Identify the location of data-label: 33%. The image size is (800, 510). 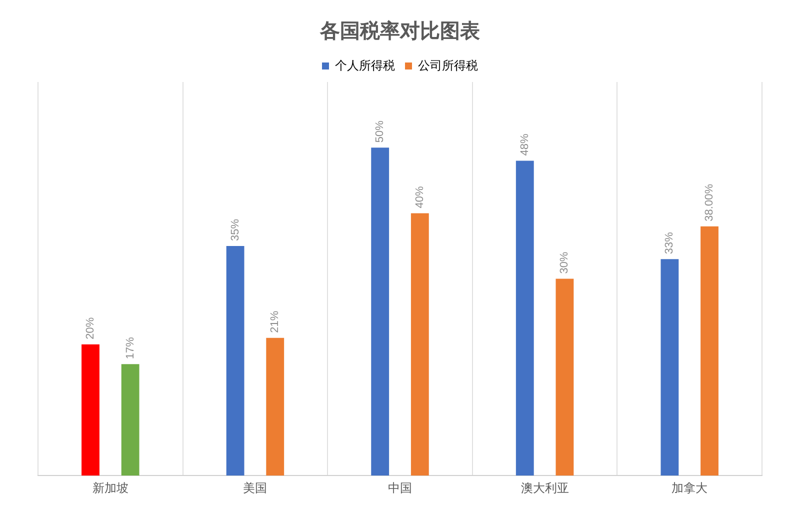
(670, 243).